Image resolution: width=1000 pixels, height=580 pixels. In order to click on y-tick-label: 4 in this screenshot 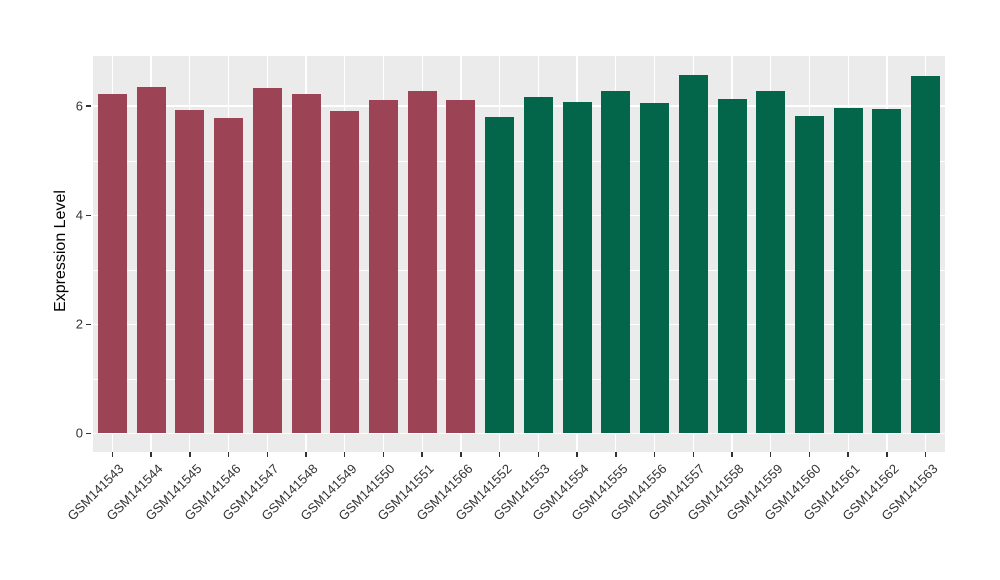, I will do `click(79, 215)`.